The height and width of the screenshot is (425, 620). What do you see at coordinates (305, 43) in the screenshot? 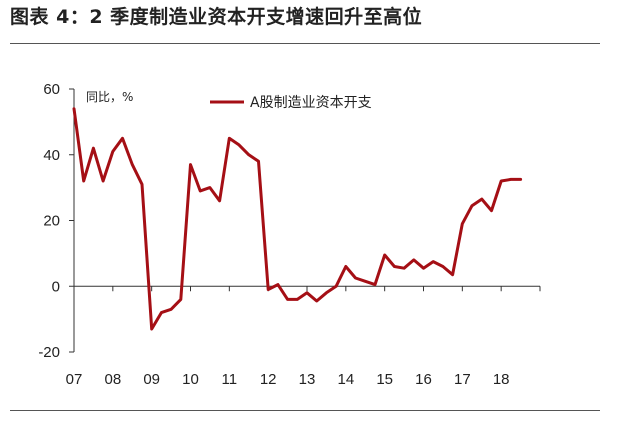
I see `title-divider` at bounding box center [305, 43].